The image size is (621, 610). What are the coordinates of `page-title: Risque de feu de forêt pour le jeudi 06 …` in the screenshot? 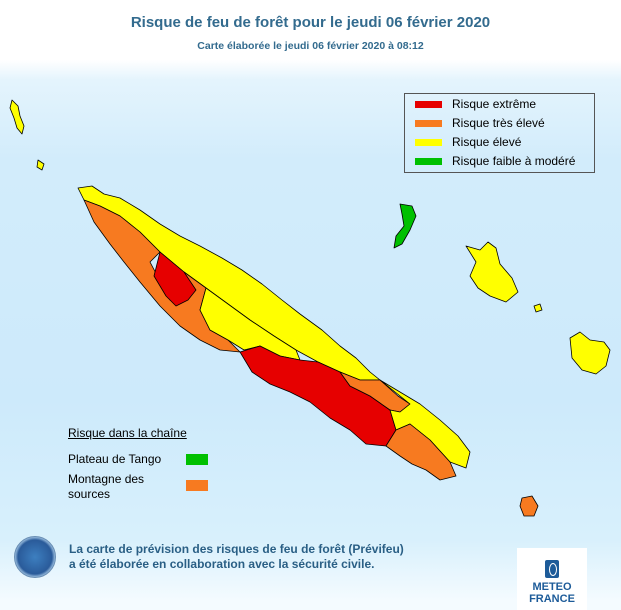 It's located at (310, 22).